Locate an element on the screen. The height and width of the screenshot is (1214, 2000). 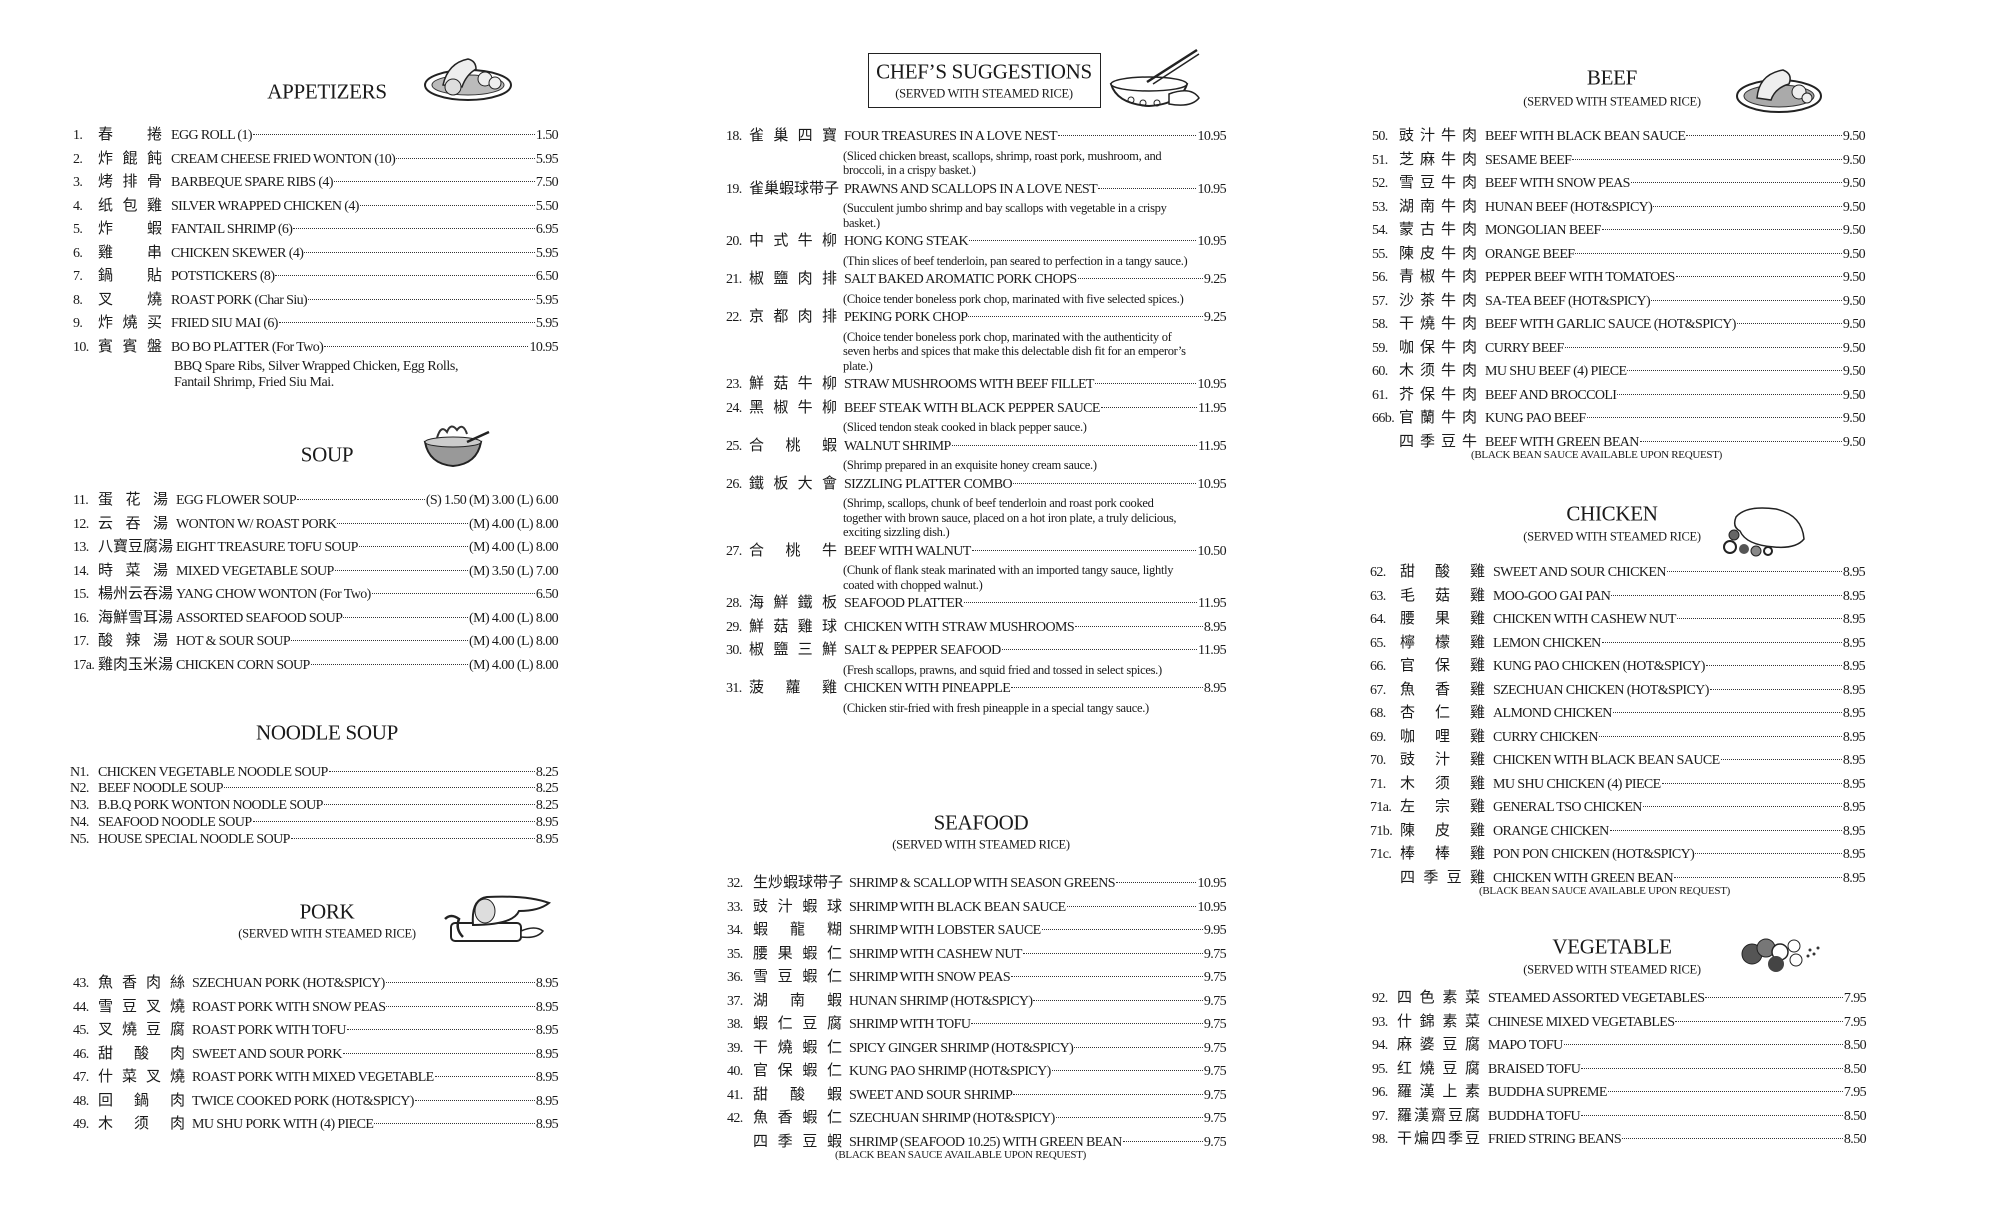
item-number: 9. is located at coordinates (78, 323).